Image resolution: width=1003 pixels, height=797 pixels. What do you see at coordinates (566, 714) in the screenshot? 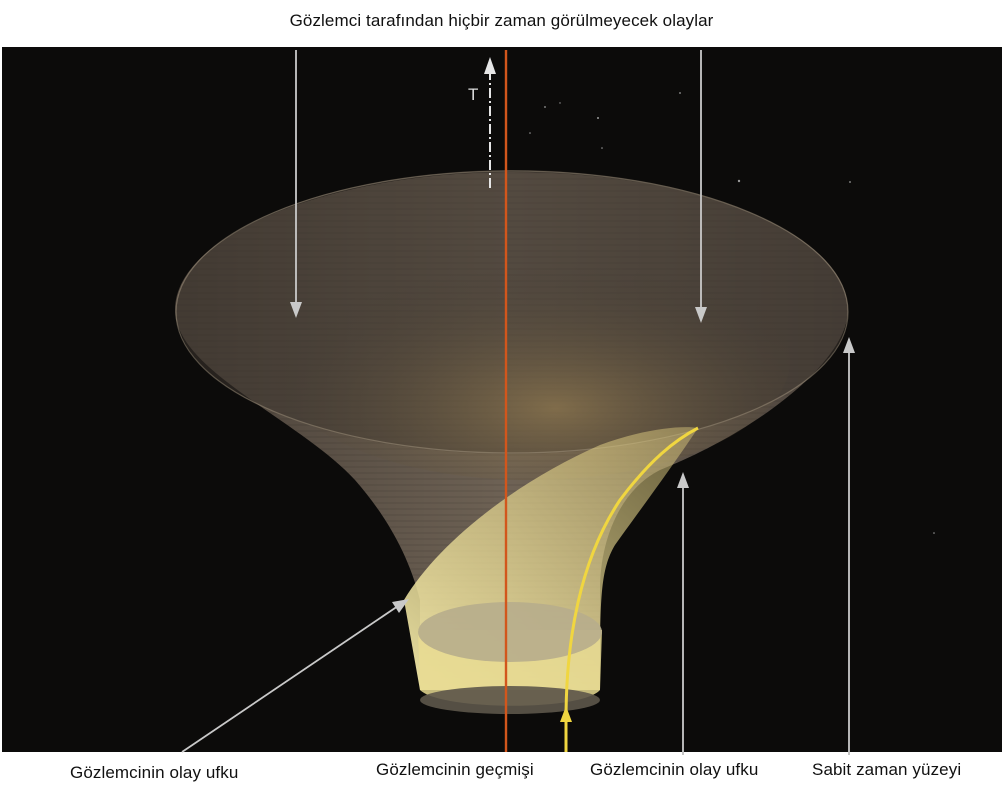
I see `observer-past-arrowhead` at bounding box center [566, 714].